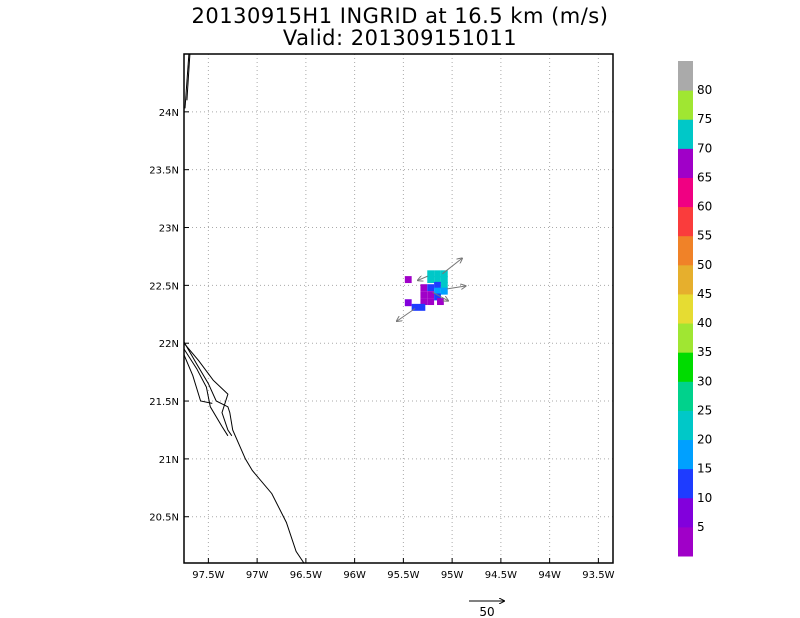 The image size is (800, 618). What do you see at coordinates (704, 119) in the screenshot?
I see `colorbar-label: 75` at bounding box center [704, 119].